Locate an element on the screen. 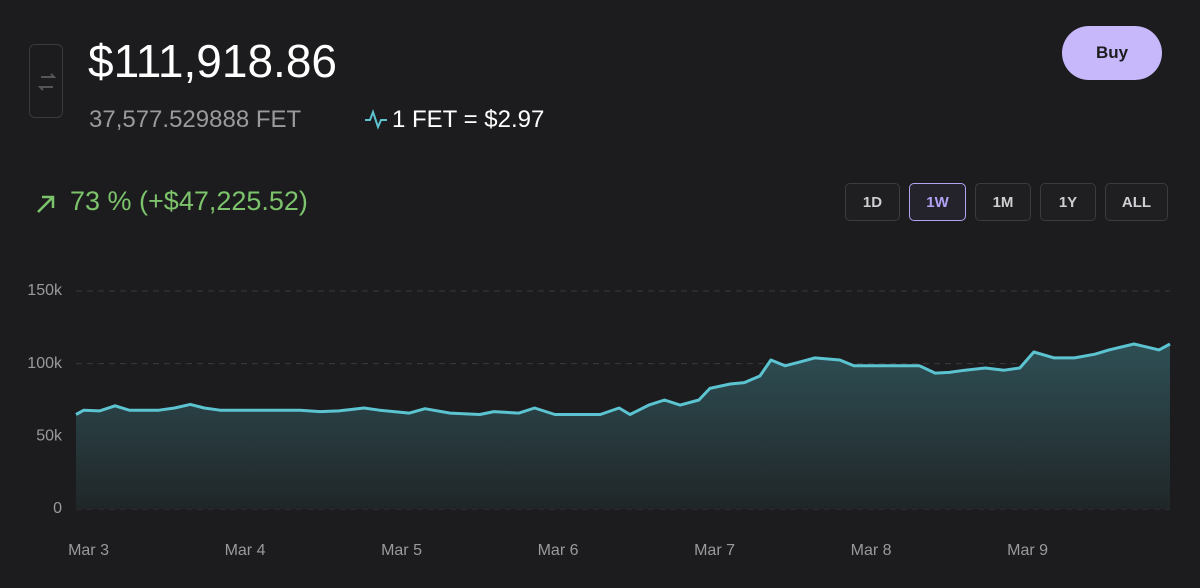 This screenshot has width=1200, height=588. up-arrow-icon is located at coordinates (46, 204).